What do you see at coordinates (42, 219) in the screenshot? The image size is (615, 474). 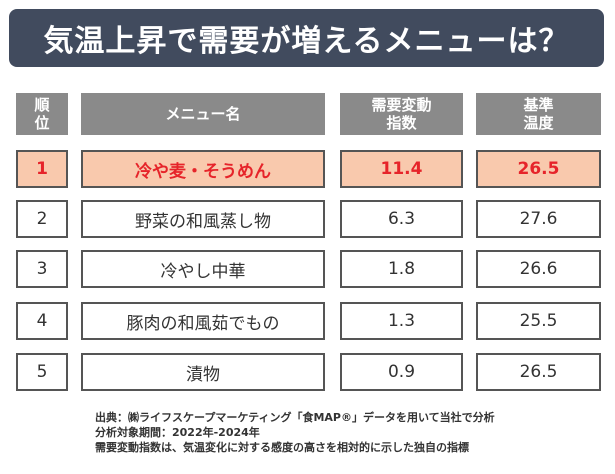 I see `row-2-rank: 2` at bounding box center [42, 219].